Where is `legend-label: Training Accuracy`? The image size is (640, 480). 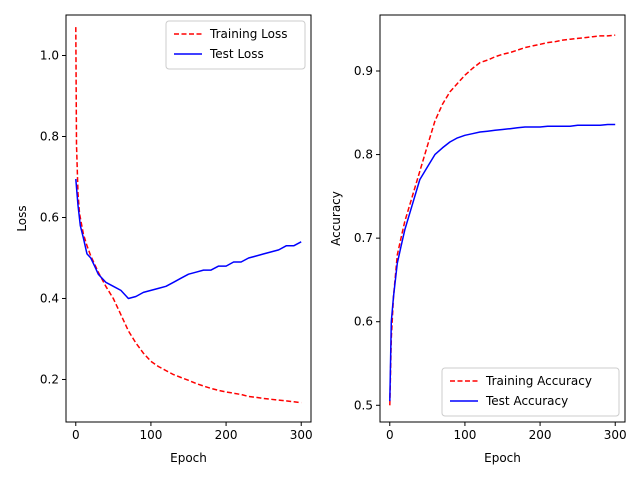
legend-label: Training Accuracy is located at coordinates (538, 381).